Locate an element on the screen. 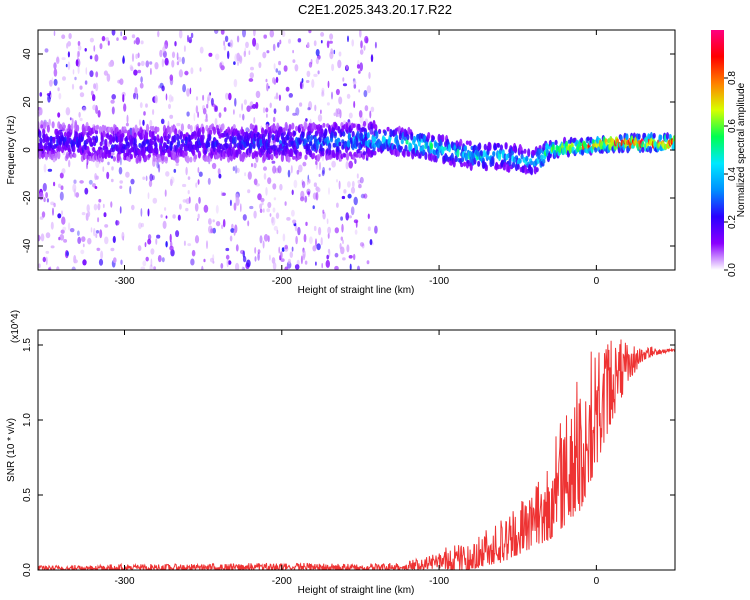 The height and width of the screenshot is (600, 750). snr-y-tick-label: 0.5 is located at coordinates (27, 495).